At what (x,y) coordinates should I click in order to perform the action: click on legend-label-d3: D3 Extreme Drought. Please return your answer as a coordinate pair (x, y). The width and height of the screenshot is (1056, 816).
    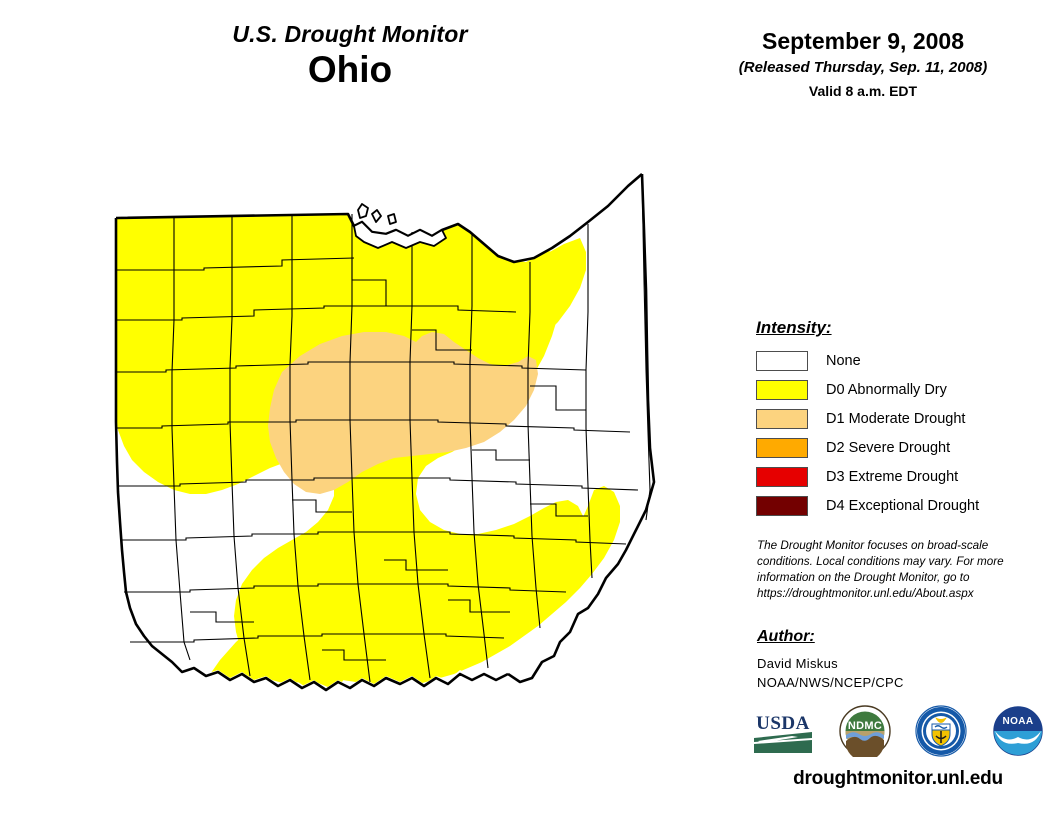
    Looking at the image, I should click on (892, 476).